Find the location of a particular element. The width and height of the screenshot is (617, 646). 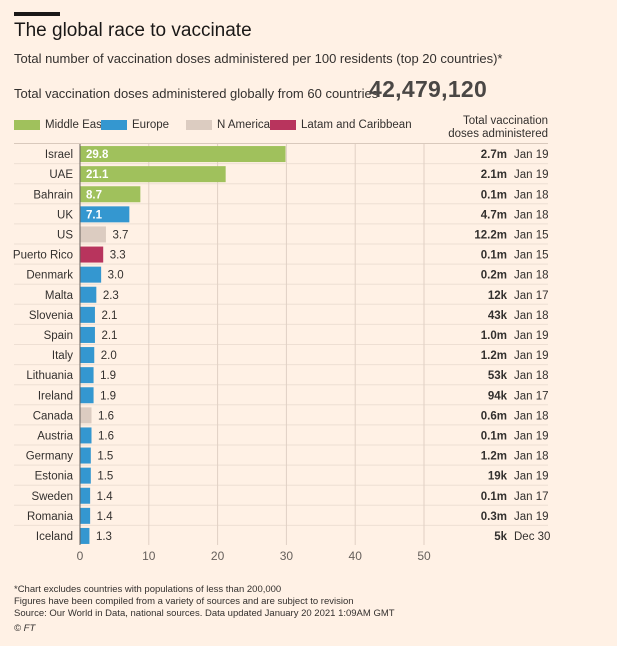

doses-date-uk: Jan 18 is located at coordinates (531, 215).